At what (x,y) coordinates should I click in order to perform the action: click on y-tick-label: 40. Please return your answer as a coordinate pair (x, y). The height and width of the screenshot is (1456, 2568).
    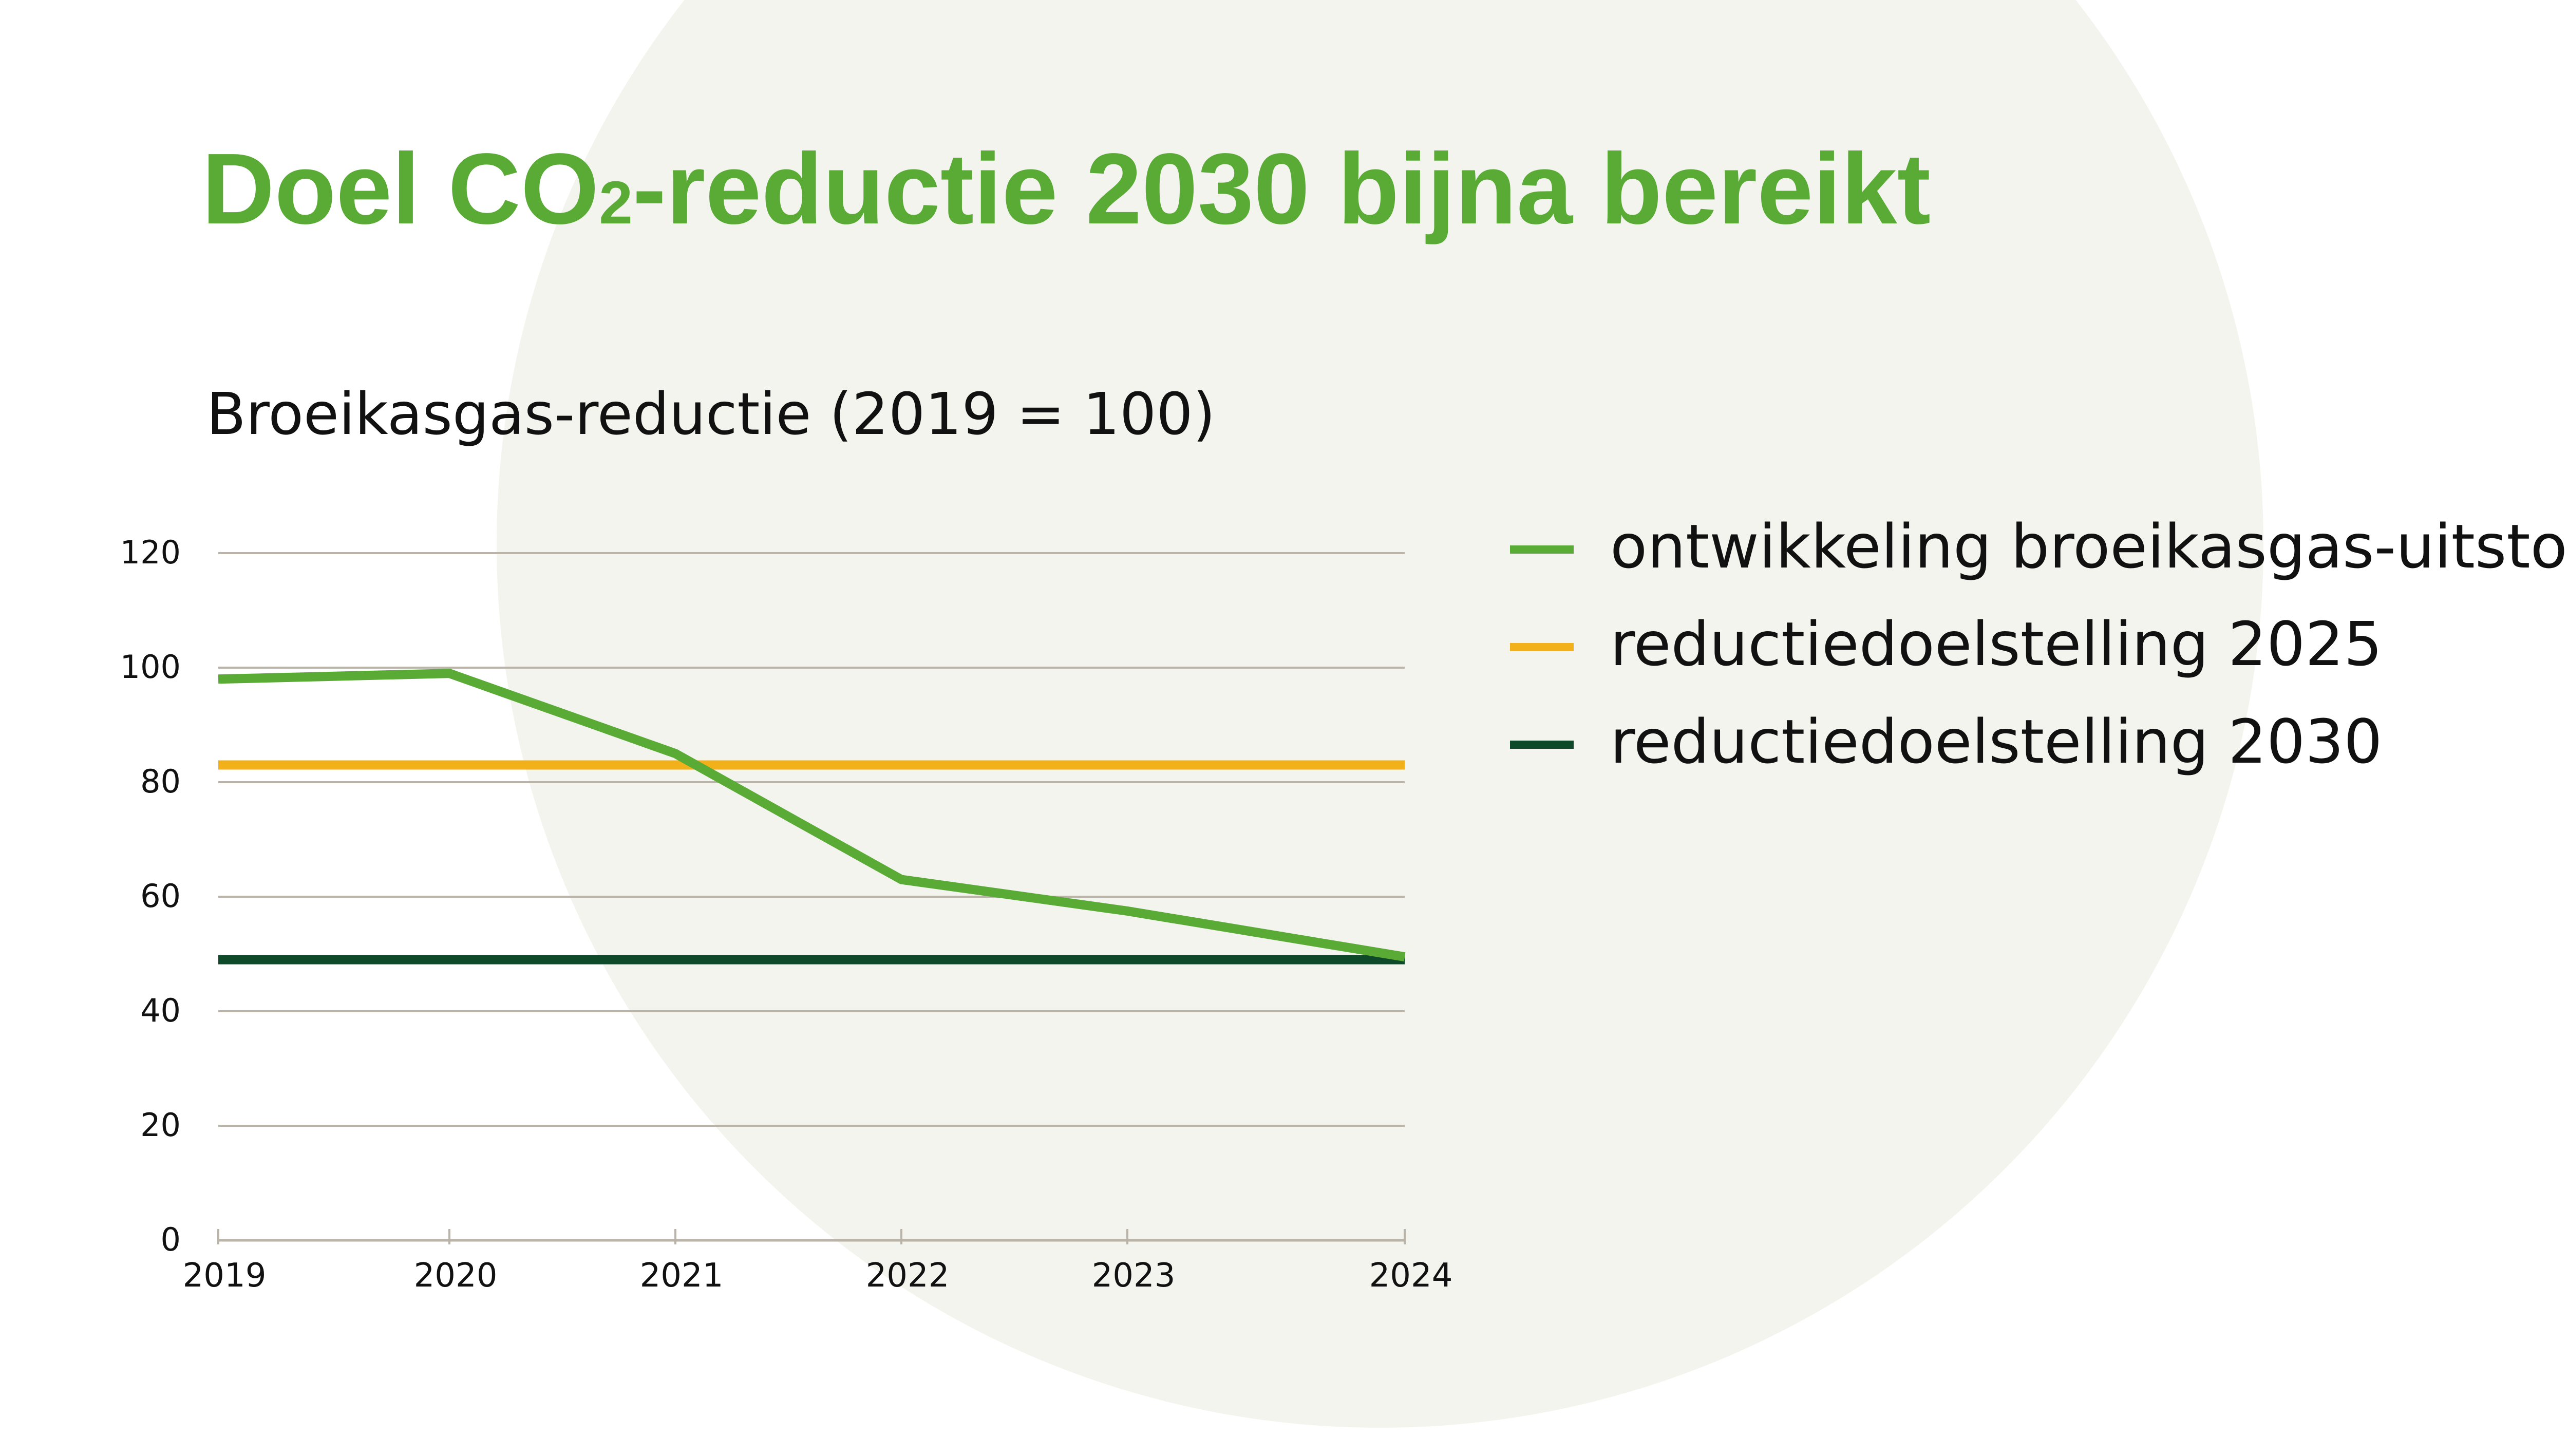
    Looking at the image, I should click on (160, 1011).